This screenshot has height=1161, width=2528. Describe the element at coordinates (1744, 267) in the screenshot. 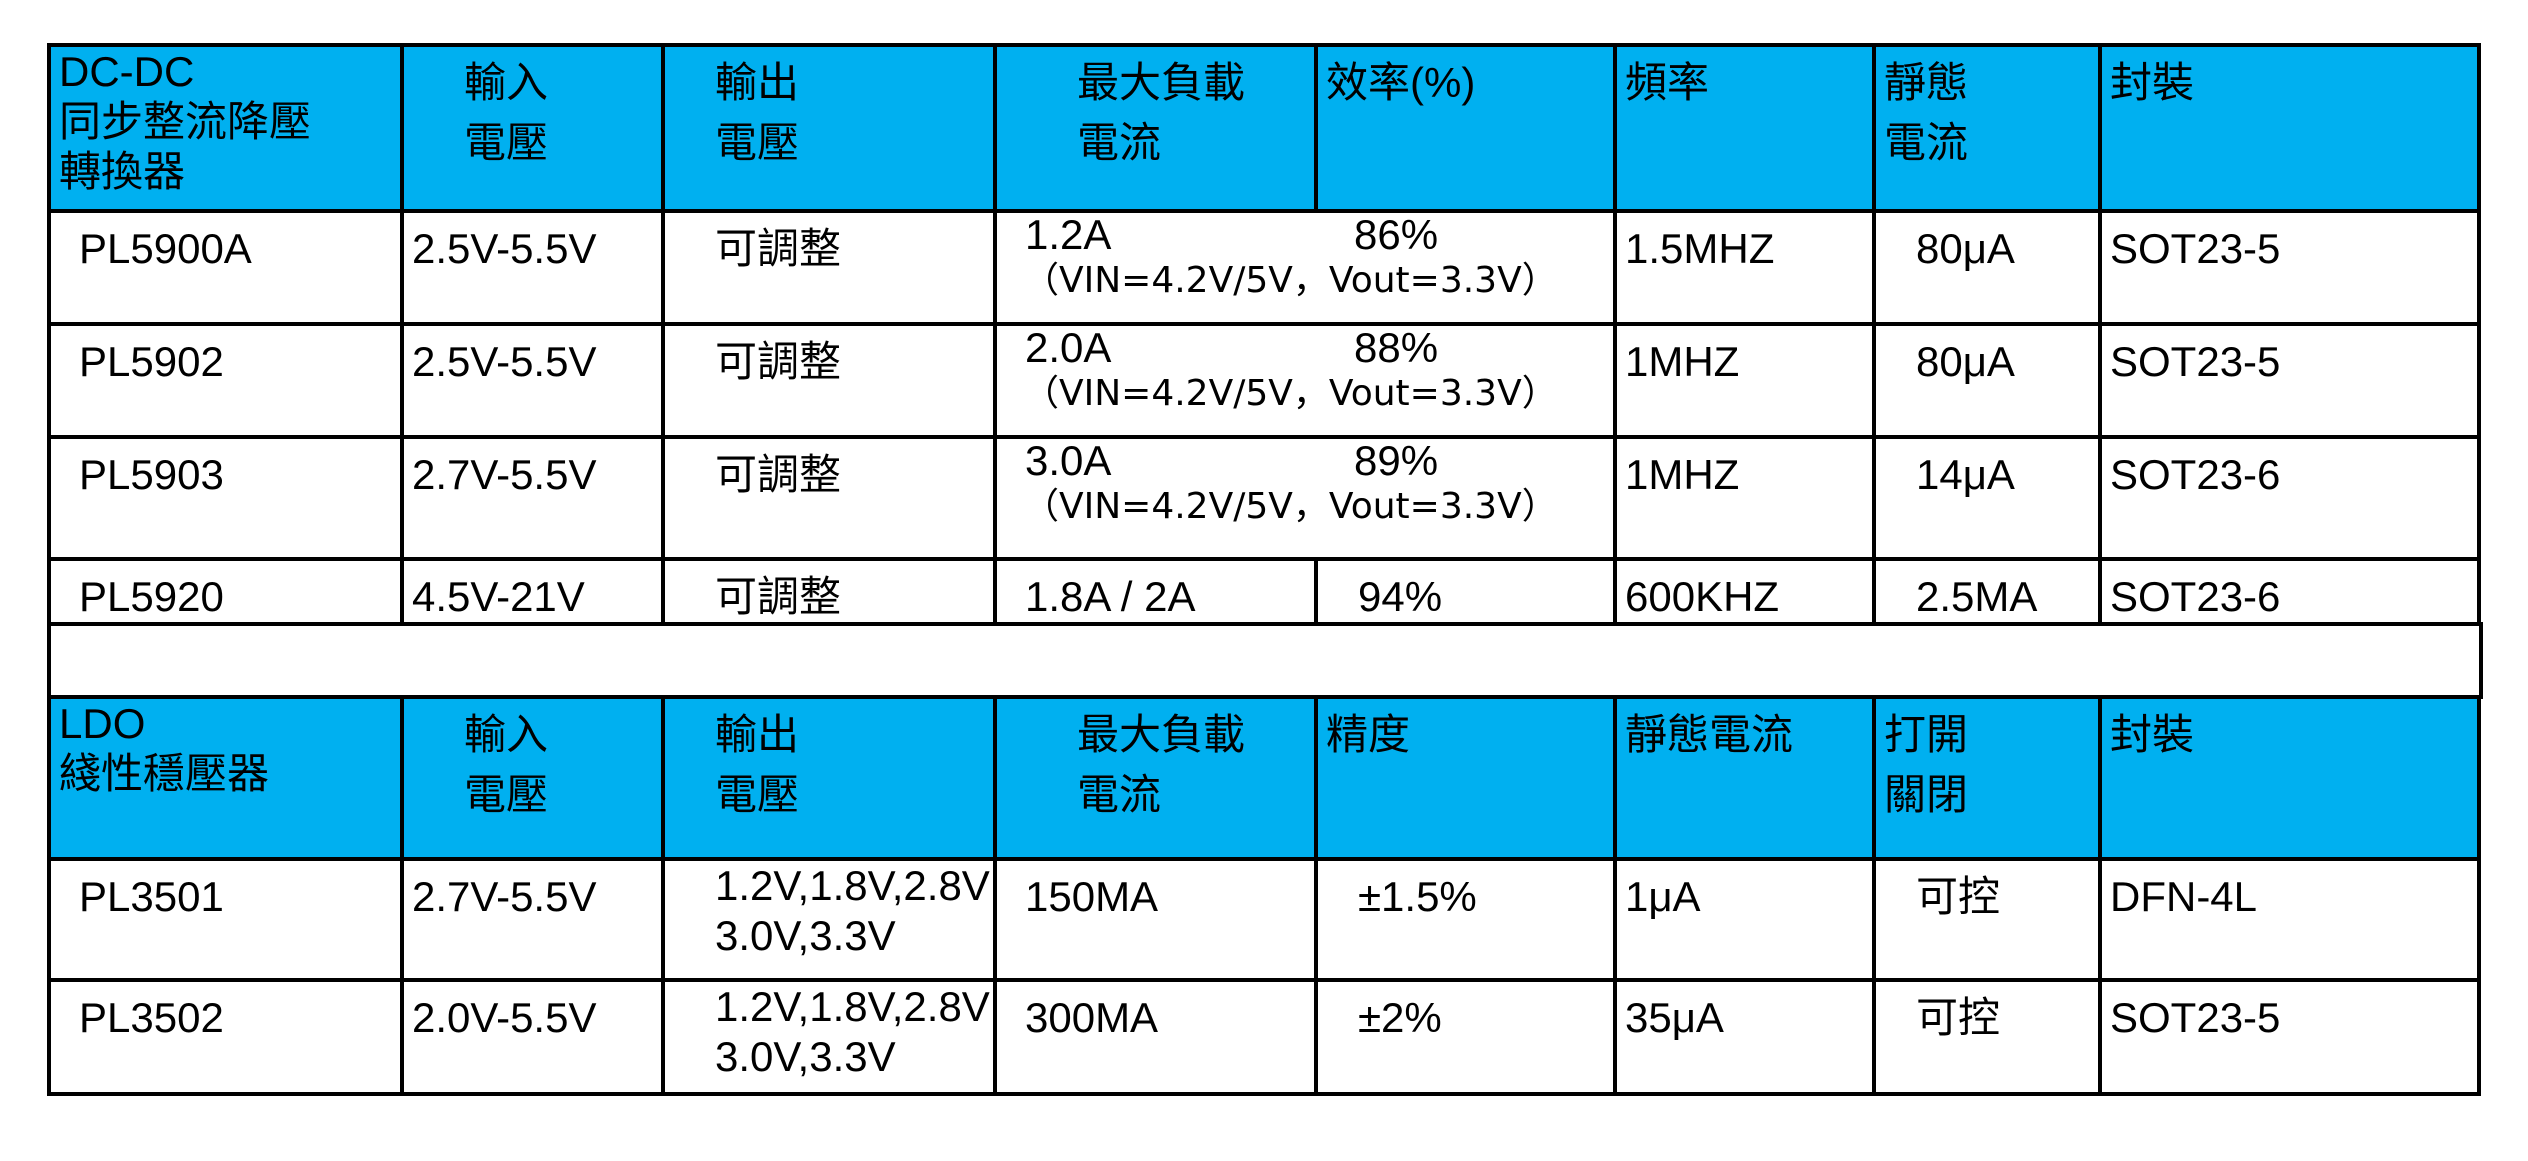

I see `table-cell: 1.5MHZ` at that location.